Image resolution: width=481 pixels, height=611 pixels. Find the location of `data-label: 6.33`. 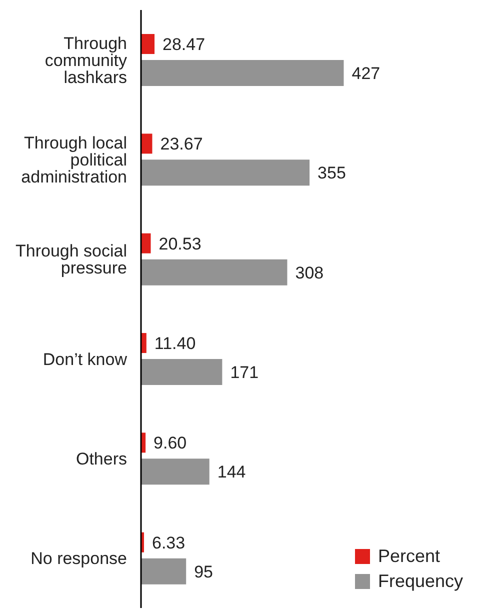

data-label: 6.33 is located at coordinates (169, 542).